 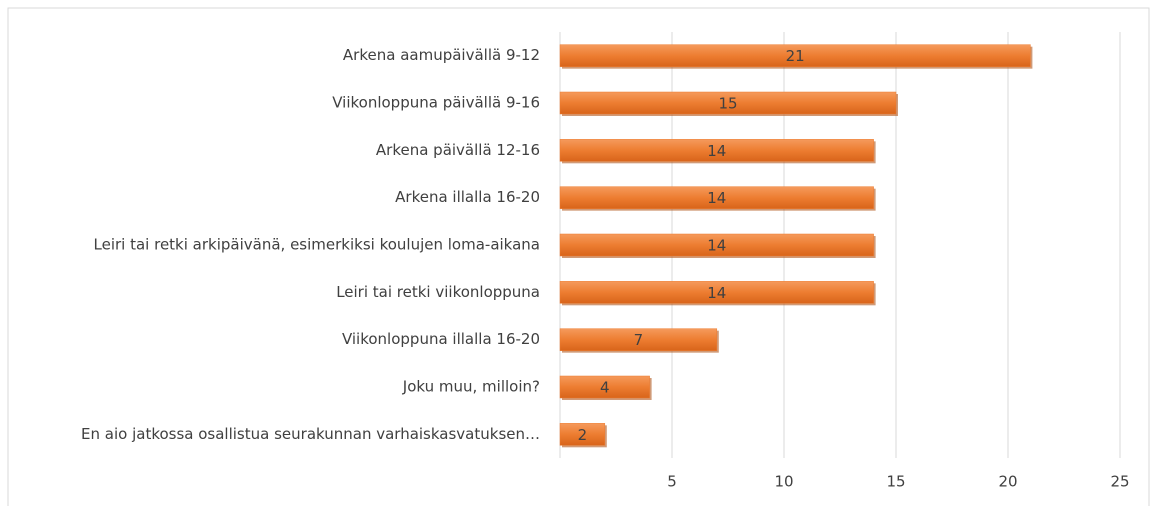 What do you see at coordinates (458, 150) in the screenshot?
I see `y-tick-label: Arkena päivällä 12-16` at bounding box center [458, 150].